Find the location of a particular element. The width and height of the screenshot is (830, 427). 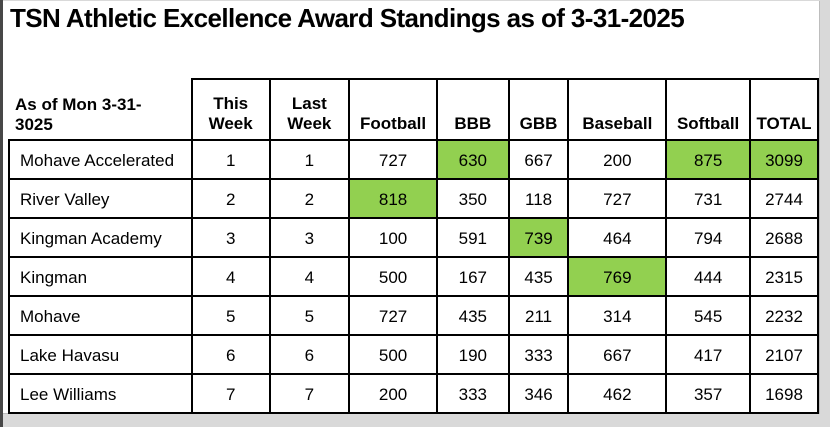

value-cell: 1698 is located at coordinates (784, 393).